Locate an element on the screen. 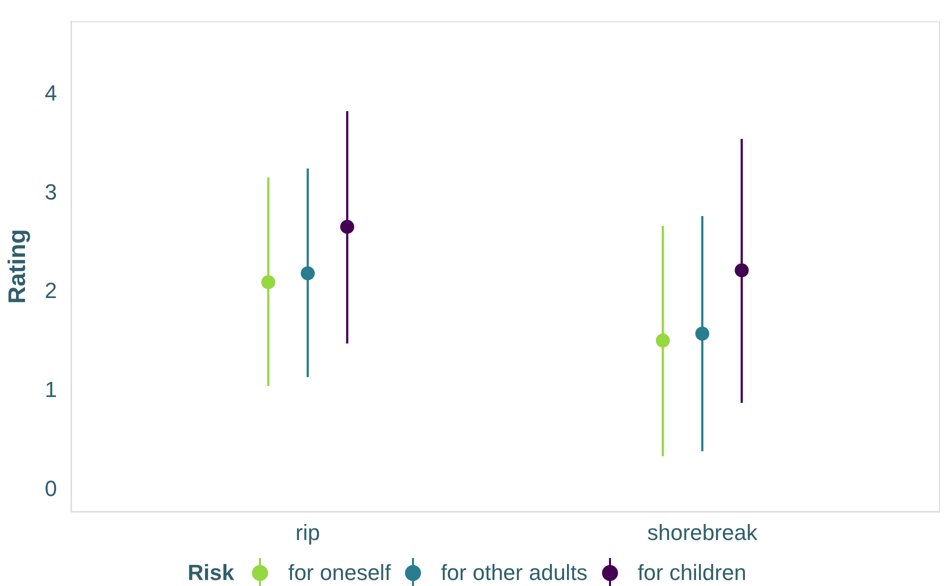  legend-label: for other adults is located at coordinates (514, 573).